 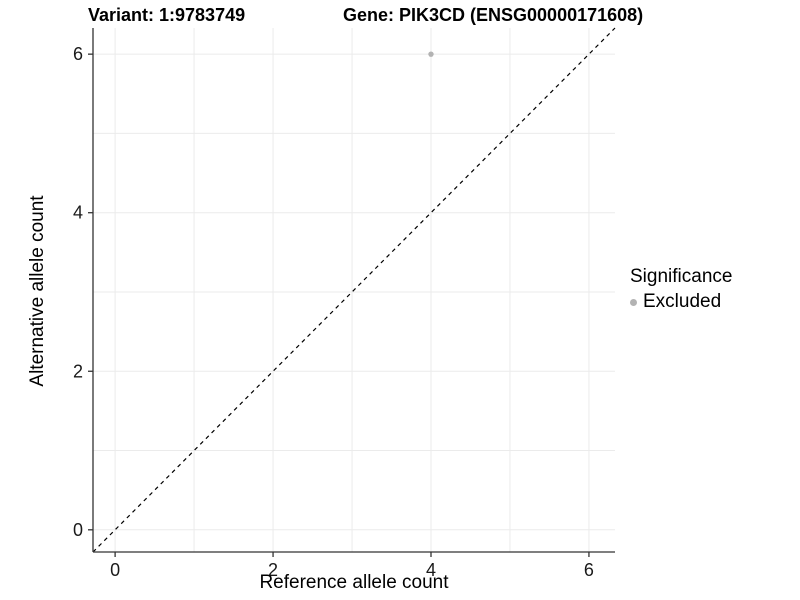 What do you see at coordinates (115, 570) in the screenshot?
I see `x-tick-label: 0` at bounding box center [115, 570].